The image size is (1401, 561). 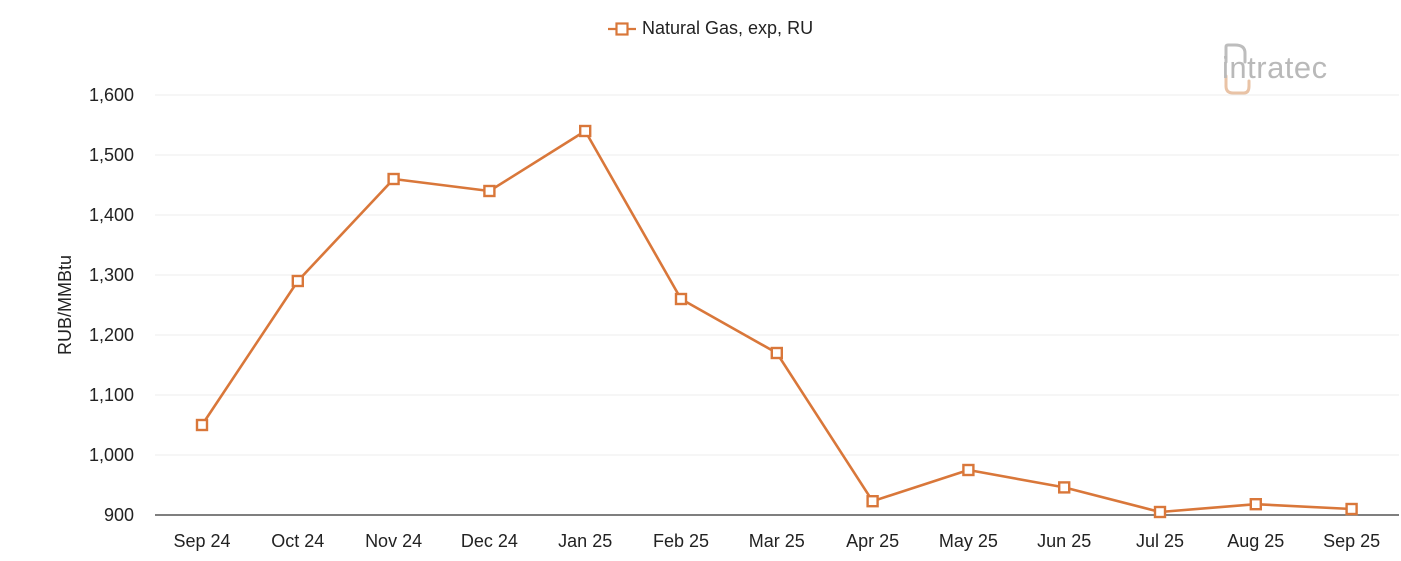 What do you see at coordinates (111, 275) in the screenshot?
I see `y-tick-label: 1,300` at bounding box center [111, 275].